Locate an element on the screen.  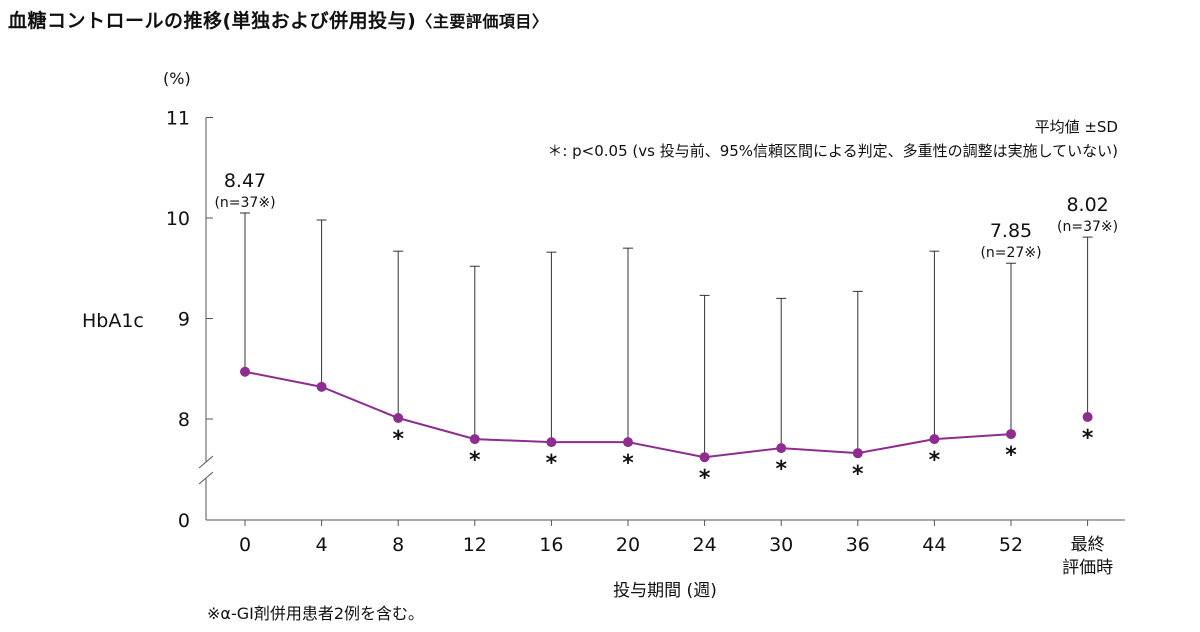
x-tick-label: 20 is located at coordinates (628, 545).